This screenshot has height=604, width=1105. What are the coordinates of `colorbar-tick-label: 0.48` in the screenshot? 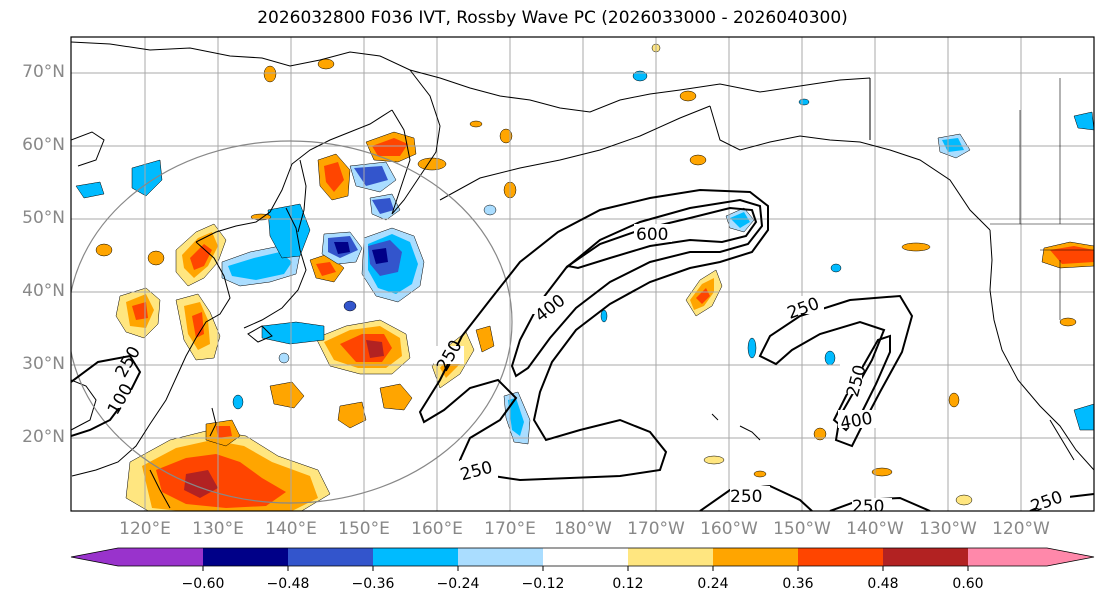 It's located at (883, 584).